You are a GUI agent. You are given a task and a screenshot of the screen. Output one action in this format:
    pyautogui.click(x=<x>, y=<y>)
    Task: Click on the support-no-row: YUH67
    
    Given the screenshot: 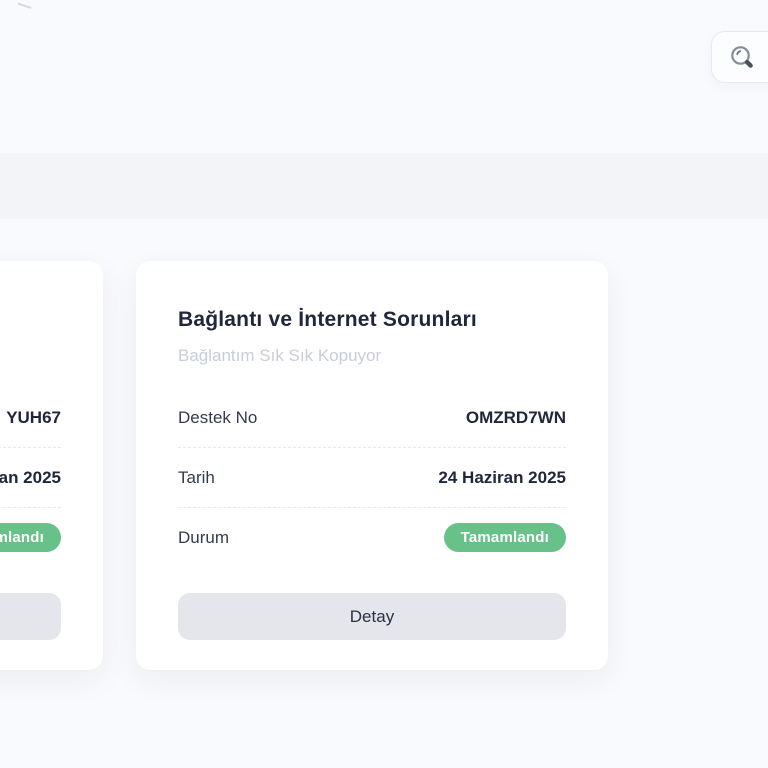 What is the action you would take?
    pyautogui.click(x=30, y=417)
    